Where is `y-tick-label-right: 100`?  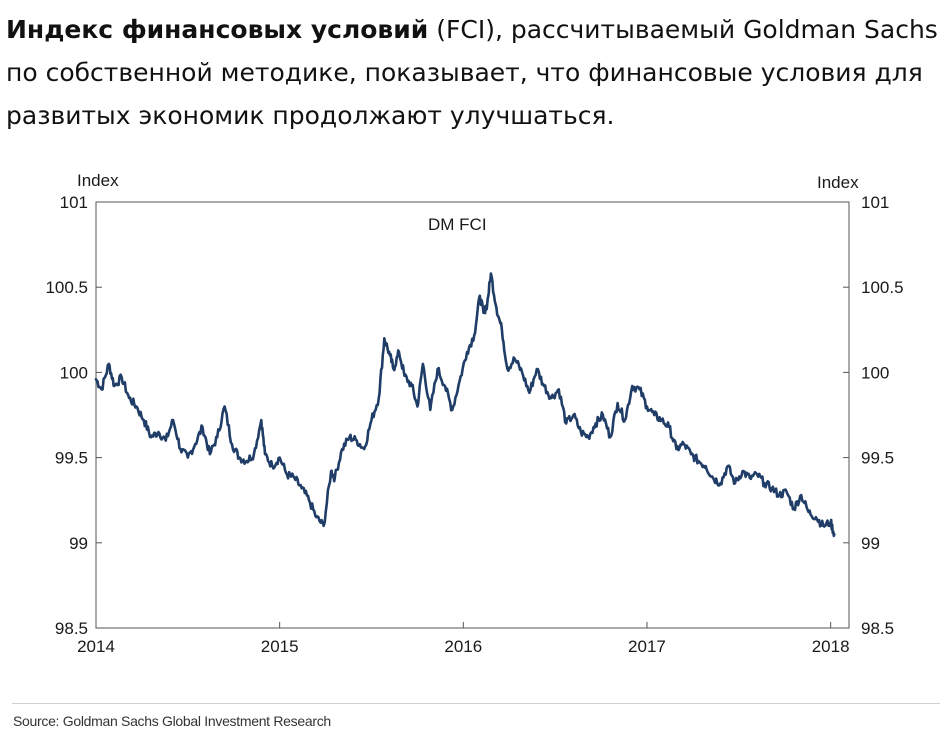 y-tick-label-right: 100 is located at coordinates (875, 372).